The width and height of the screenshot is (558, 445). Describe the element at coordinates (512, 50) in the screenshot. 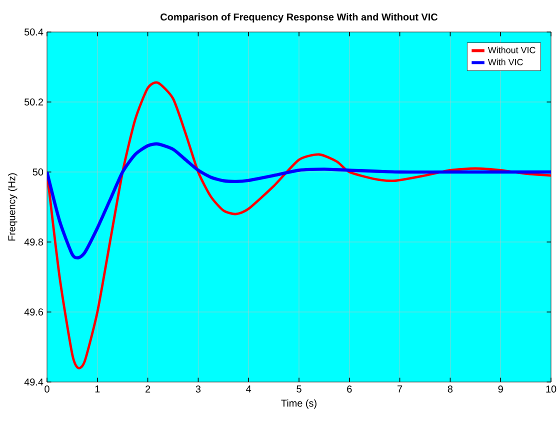

I see `legend-label: Without VIC` at that location.